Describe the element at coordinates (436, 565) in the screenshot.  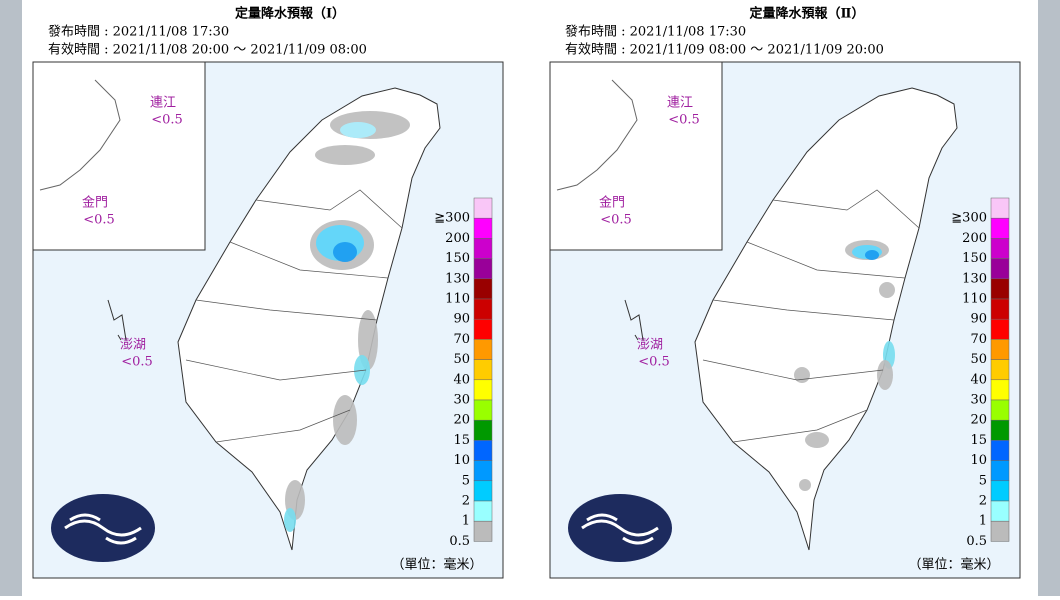
I see `unit-label: （單位：毫米）` at that location.